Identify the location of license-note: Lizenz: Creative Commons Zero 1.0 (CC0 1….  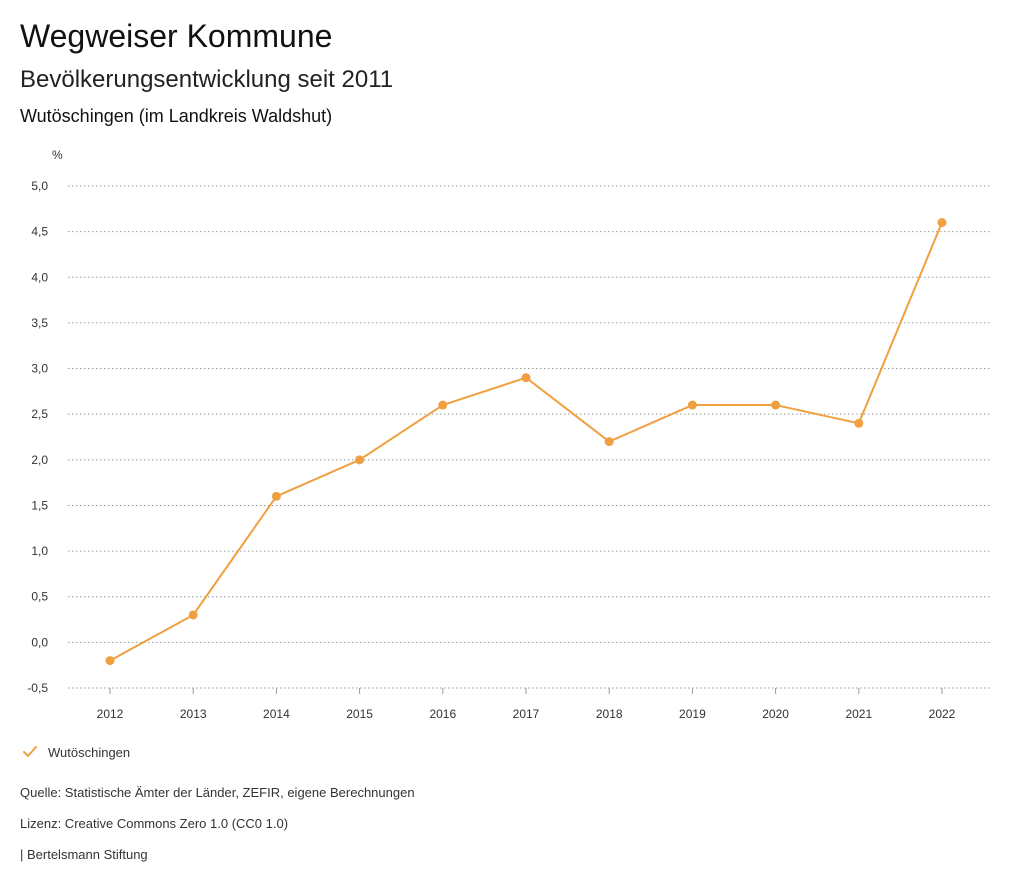
(154, 823).